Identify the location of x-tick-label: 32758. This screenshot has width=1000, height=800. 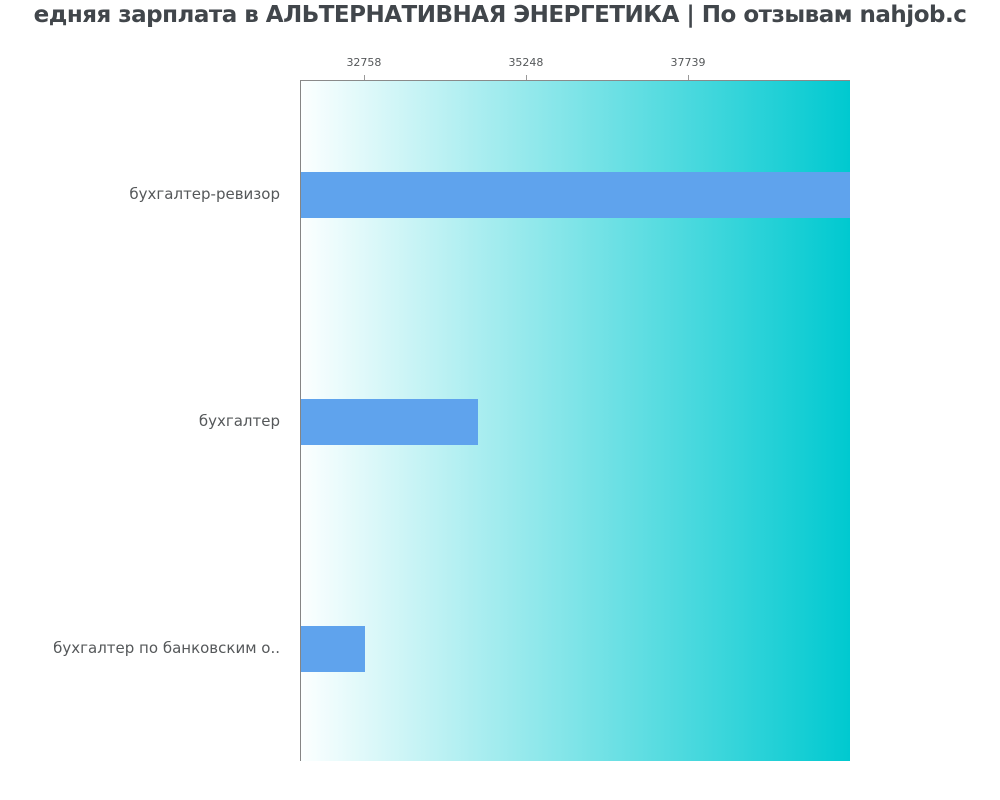
(364, 62).